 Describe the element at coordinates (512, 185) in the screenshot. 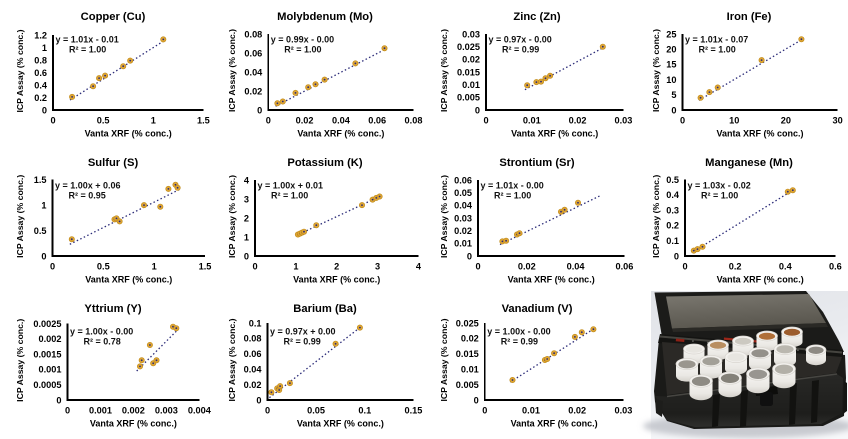

I see `svg-text: y = 1.01x - 0.00` at that location.